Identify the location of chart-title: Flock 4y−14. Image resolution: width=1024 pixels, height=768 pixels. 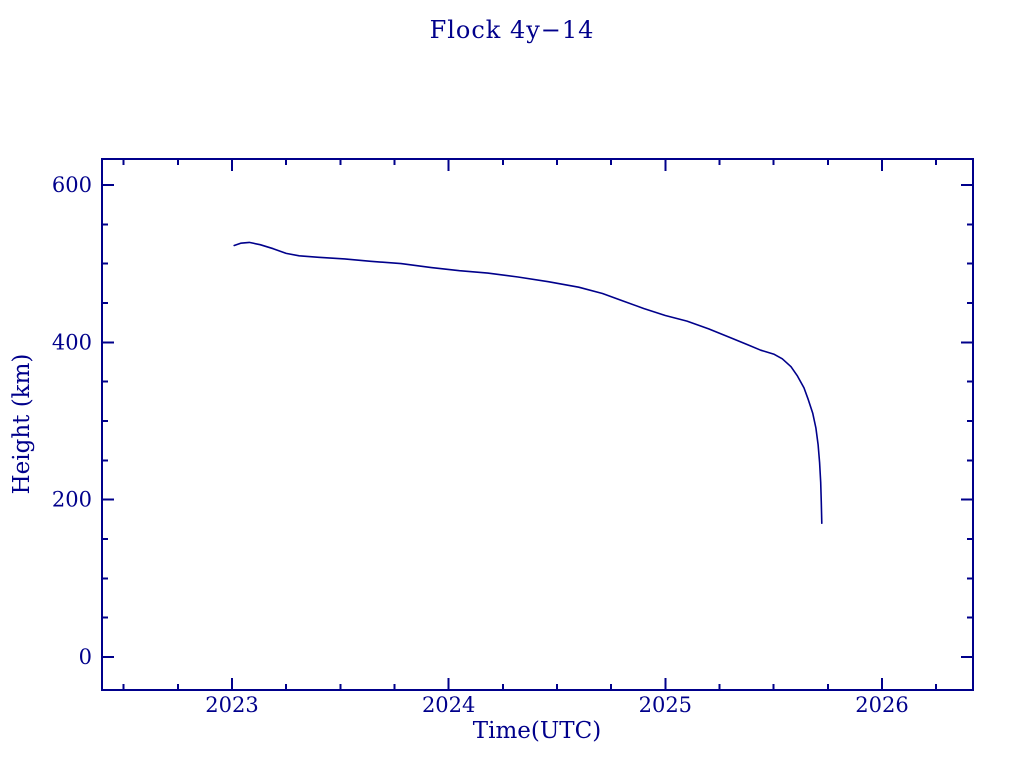
(512, 30).